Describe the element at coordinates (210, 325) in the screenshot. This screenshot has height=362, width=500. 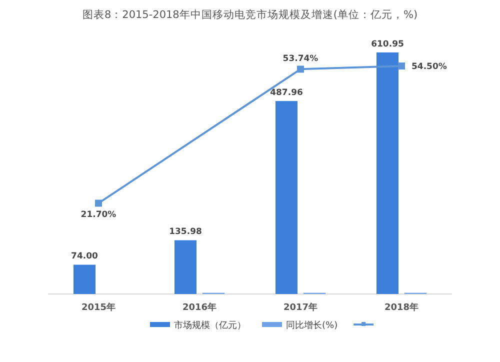
I see `legend-label: 市场规模（亿元）` at that location.